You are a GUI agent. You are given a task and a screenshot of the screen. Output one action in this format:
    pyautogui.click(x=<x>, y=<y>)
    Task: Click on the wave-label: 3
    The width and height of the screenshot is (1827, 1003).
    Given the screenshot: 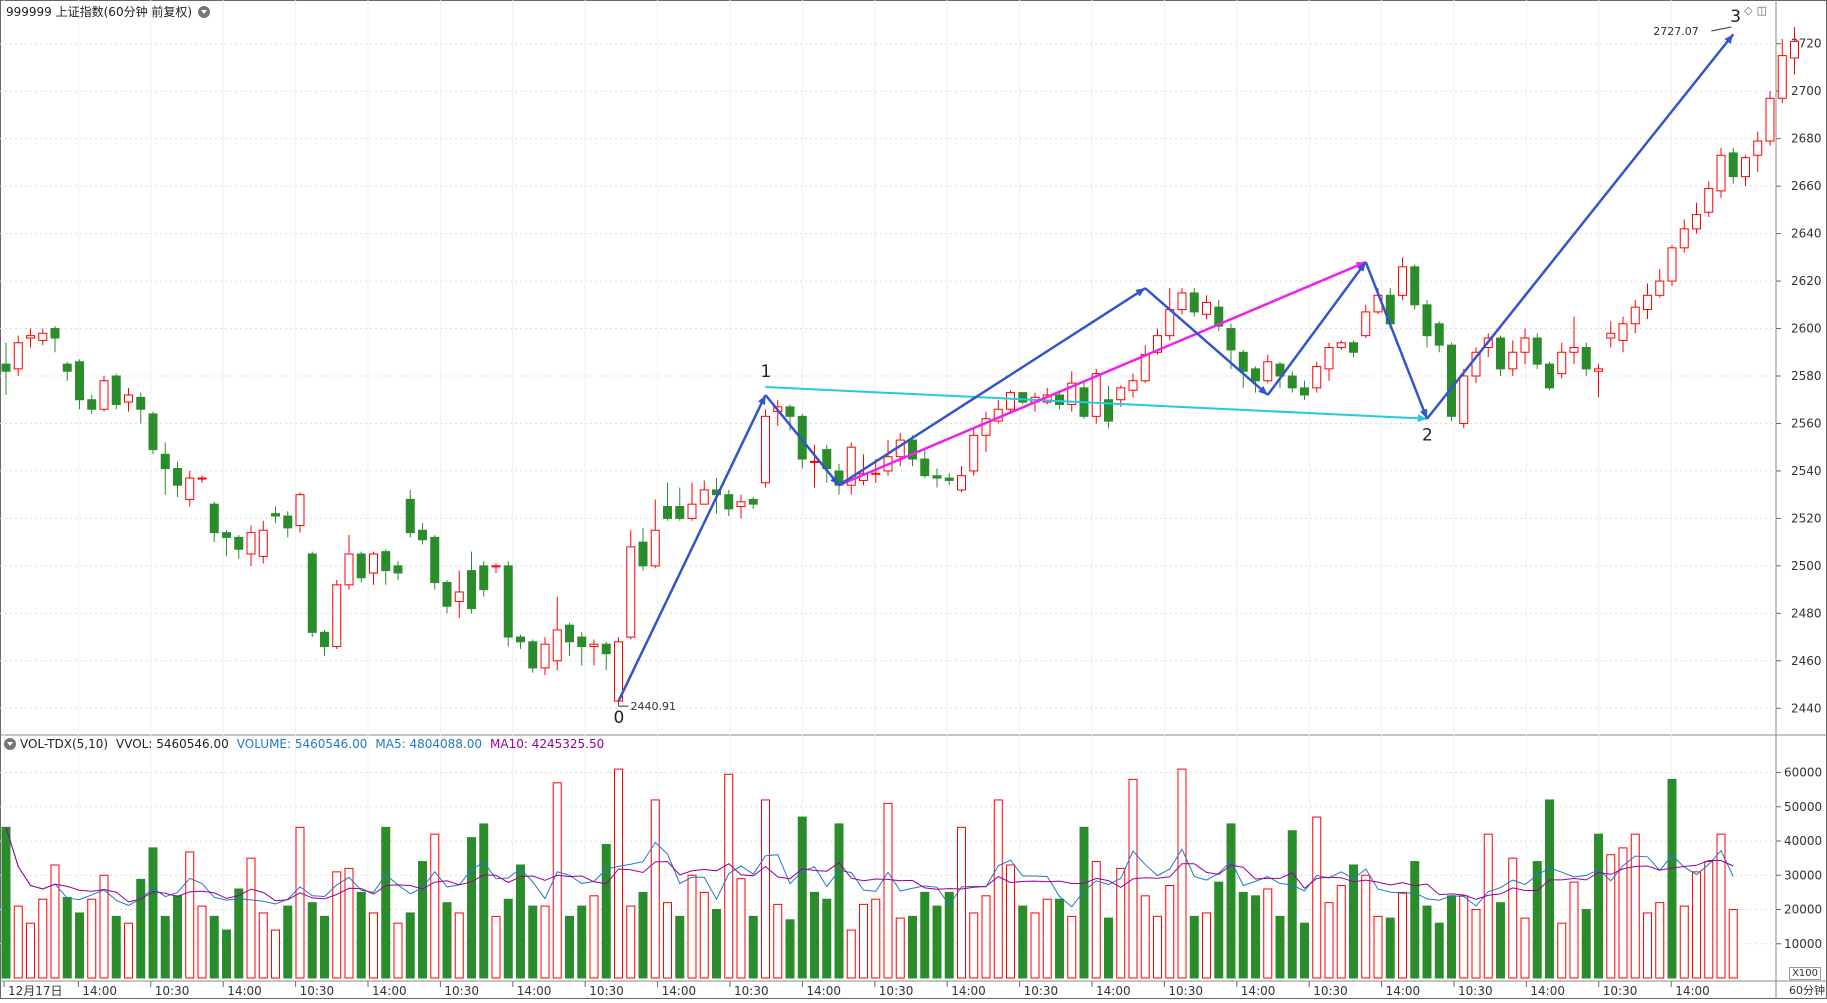 What is the action you would take?
    pyautogui.click(x=1735, y=17)
    